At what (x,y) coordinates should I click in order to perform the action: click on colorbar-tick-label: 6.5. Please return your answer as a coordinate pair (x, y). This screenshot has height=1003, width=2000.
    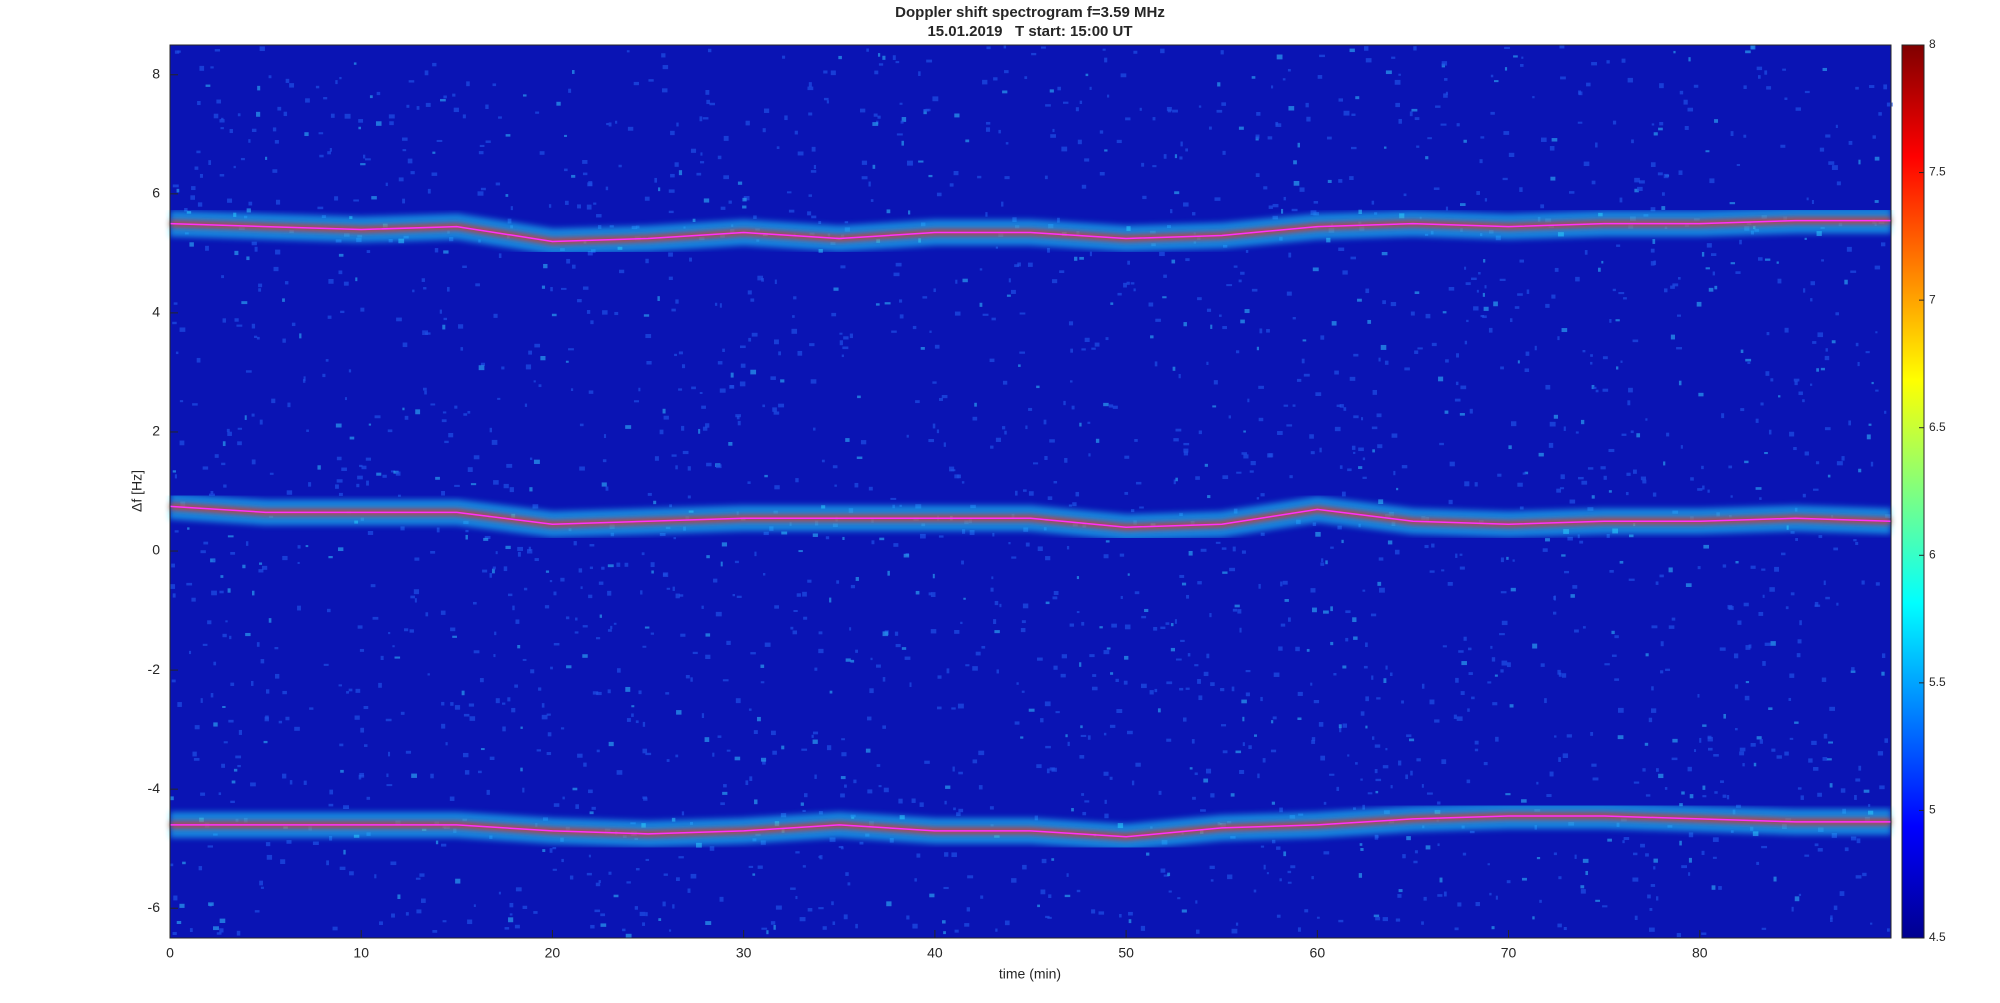
    Looking at the image, I should click on (1937, 427).